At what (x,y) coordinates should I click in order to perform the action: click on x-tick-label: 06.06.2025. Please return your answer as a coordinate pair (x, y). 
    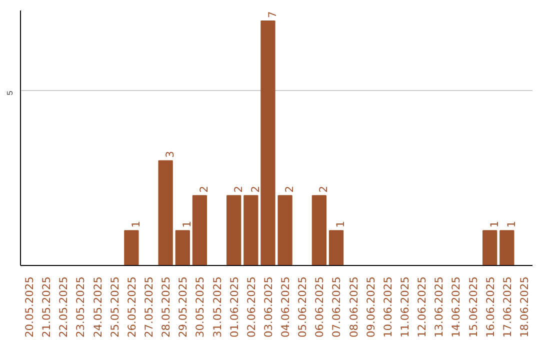
    Looking at the image, I should click on (319, 307).